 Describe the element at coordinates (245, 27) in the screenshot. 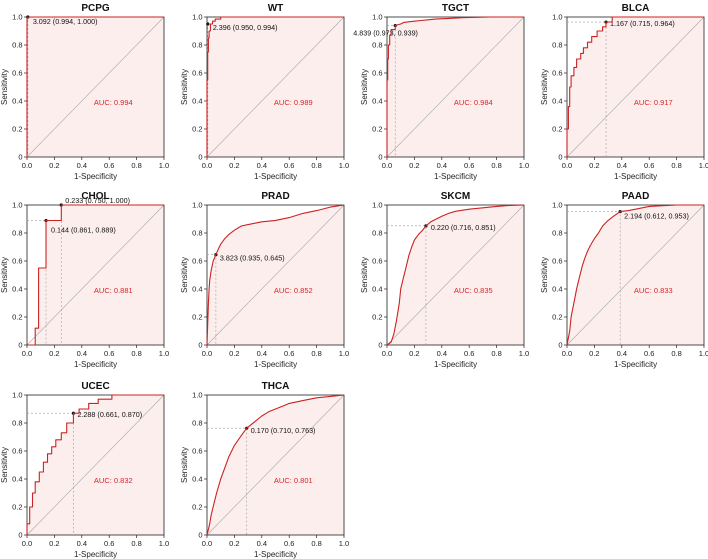

I see `cutoff-label: 2.396 (0.950, 0.994)` at that location.